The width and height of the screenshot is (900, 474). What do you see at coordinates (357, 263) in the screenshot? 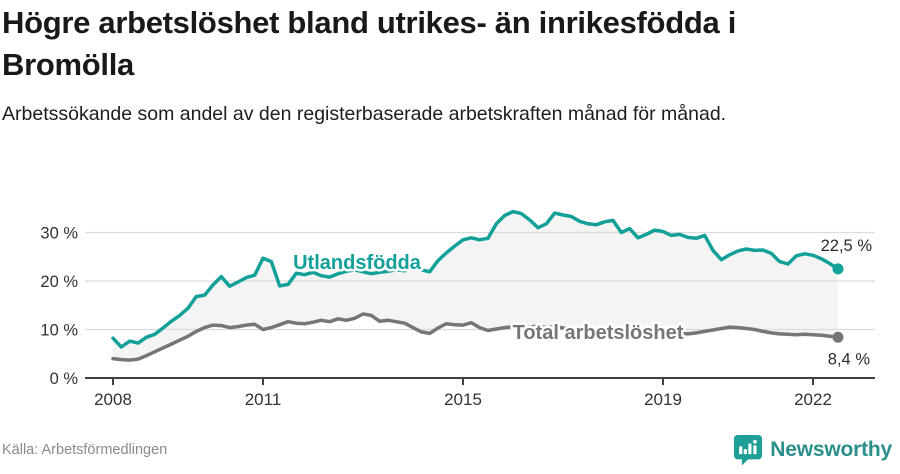
I see `series-label: Utlandsfödda` at bounding box center [357, 263].